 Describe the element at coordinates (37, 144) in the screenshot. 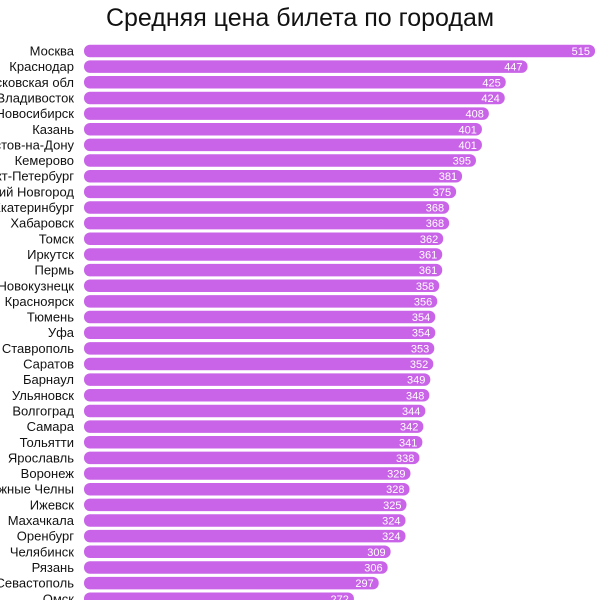

I see `category-label: Ростов-на-Дону` at that location.